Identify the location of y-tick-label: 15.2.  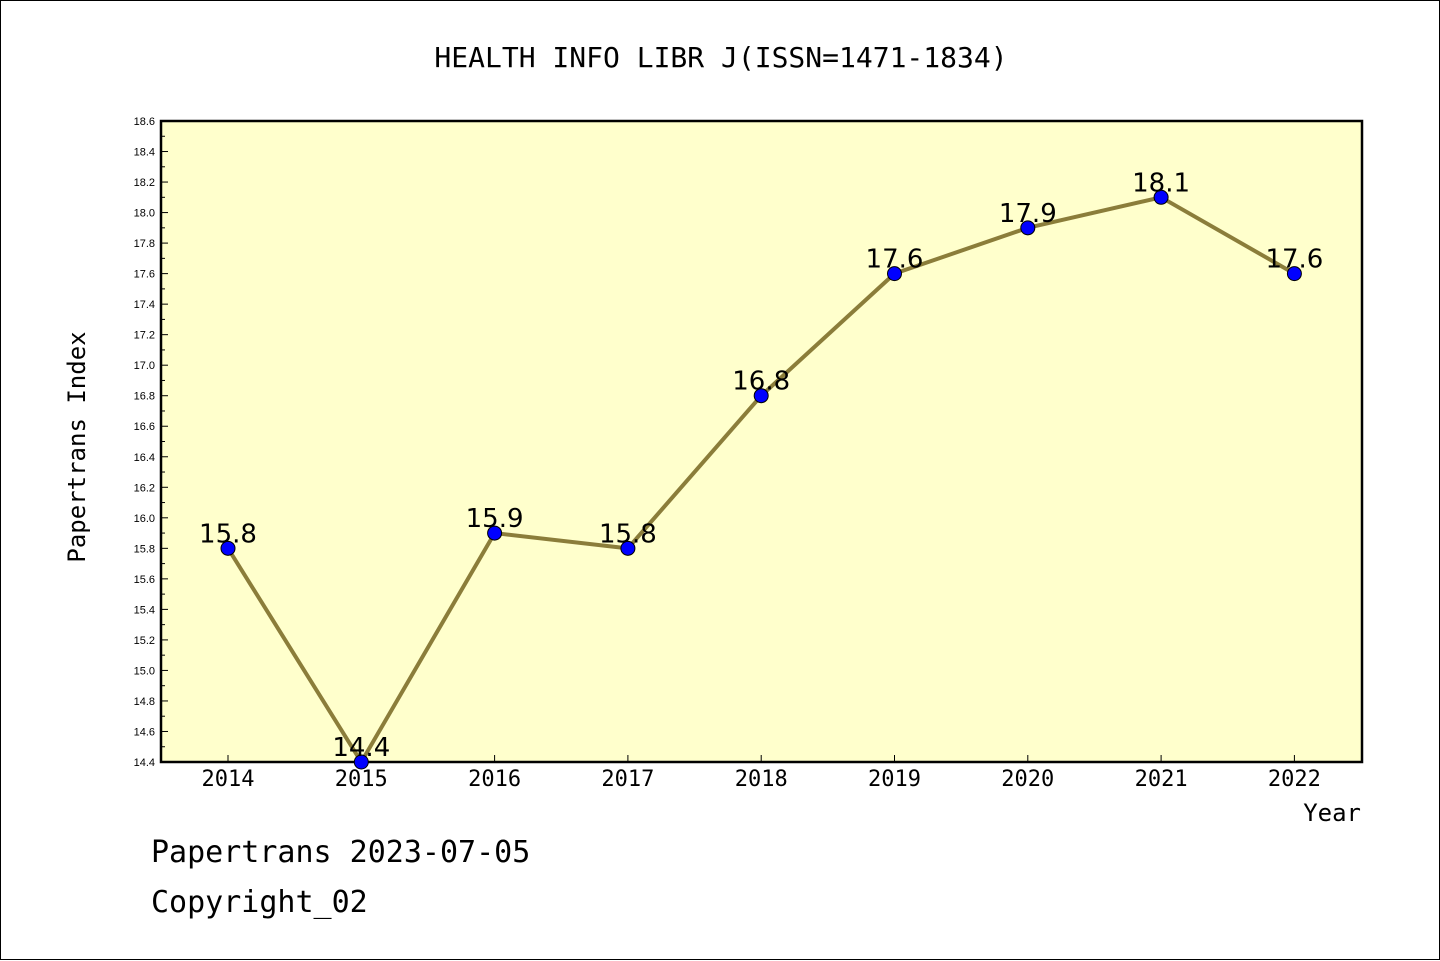
(144, 641).